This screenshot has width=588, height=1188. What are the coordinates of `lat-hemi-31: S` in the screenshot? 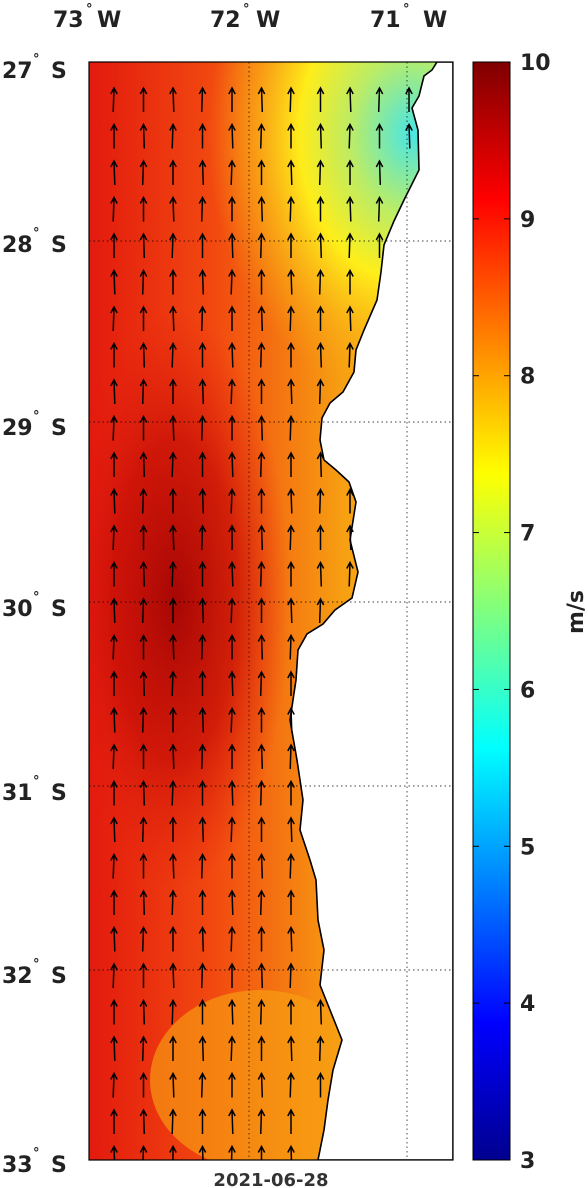 It's located at (59, 793).